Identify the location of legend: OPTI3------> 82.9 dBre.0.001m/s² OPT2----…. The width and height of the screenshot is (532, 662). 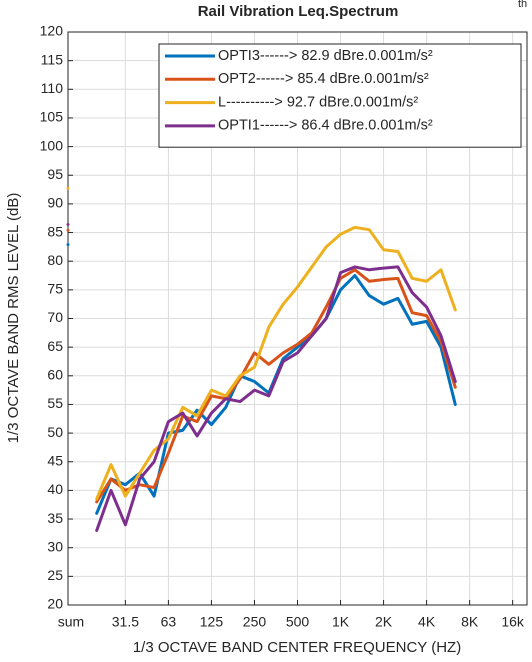
(340, 95).